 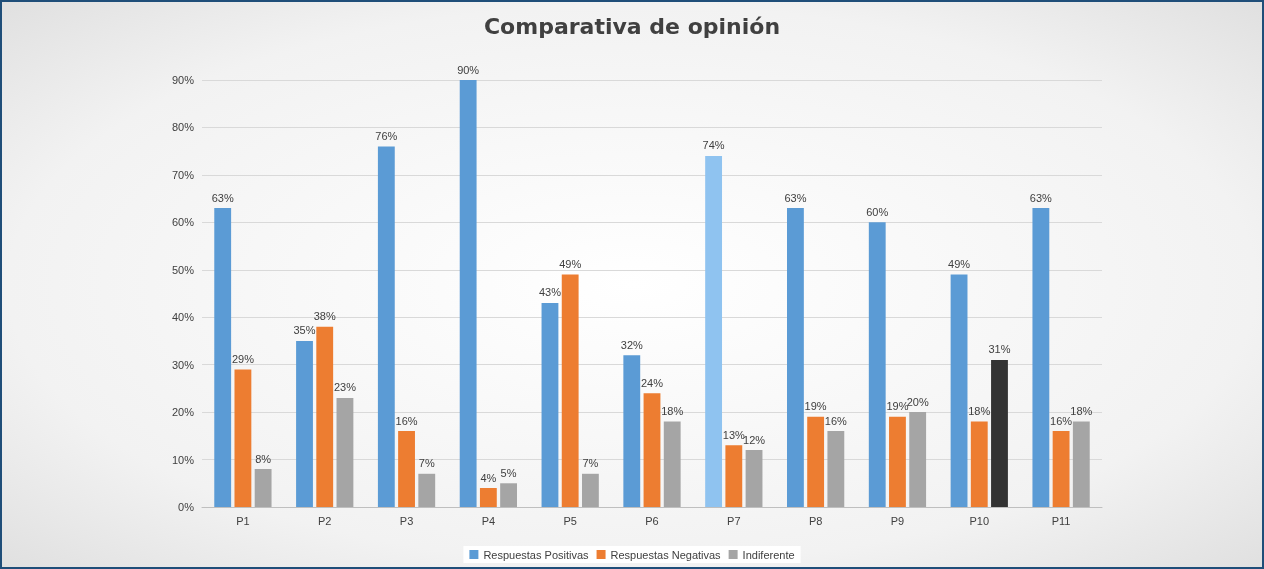 What do you see at coordinates (345, 387) in the screenshot?
I see `data-label: 23%` at bounding box center [345, 387].